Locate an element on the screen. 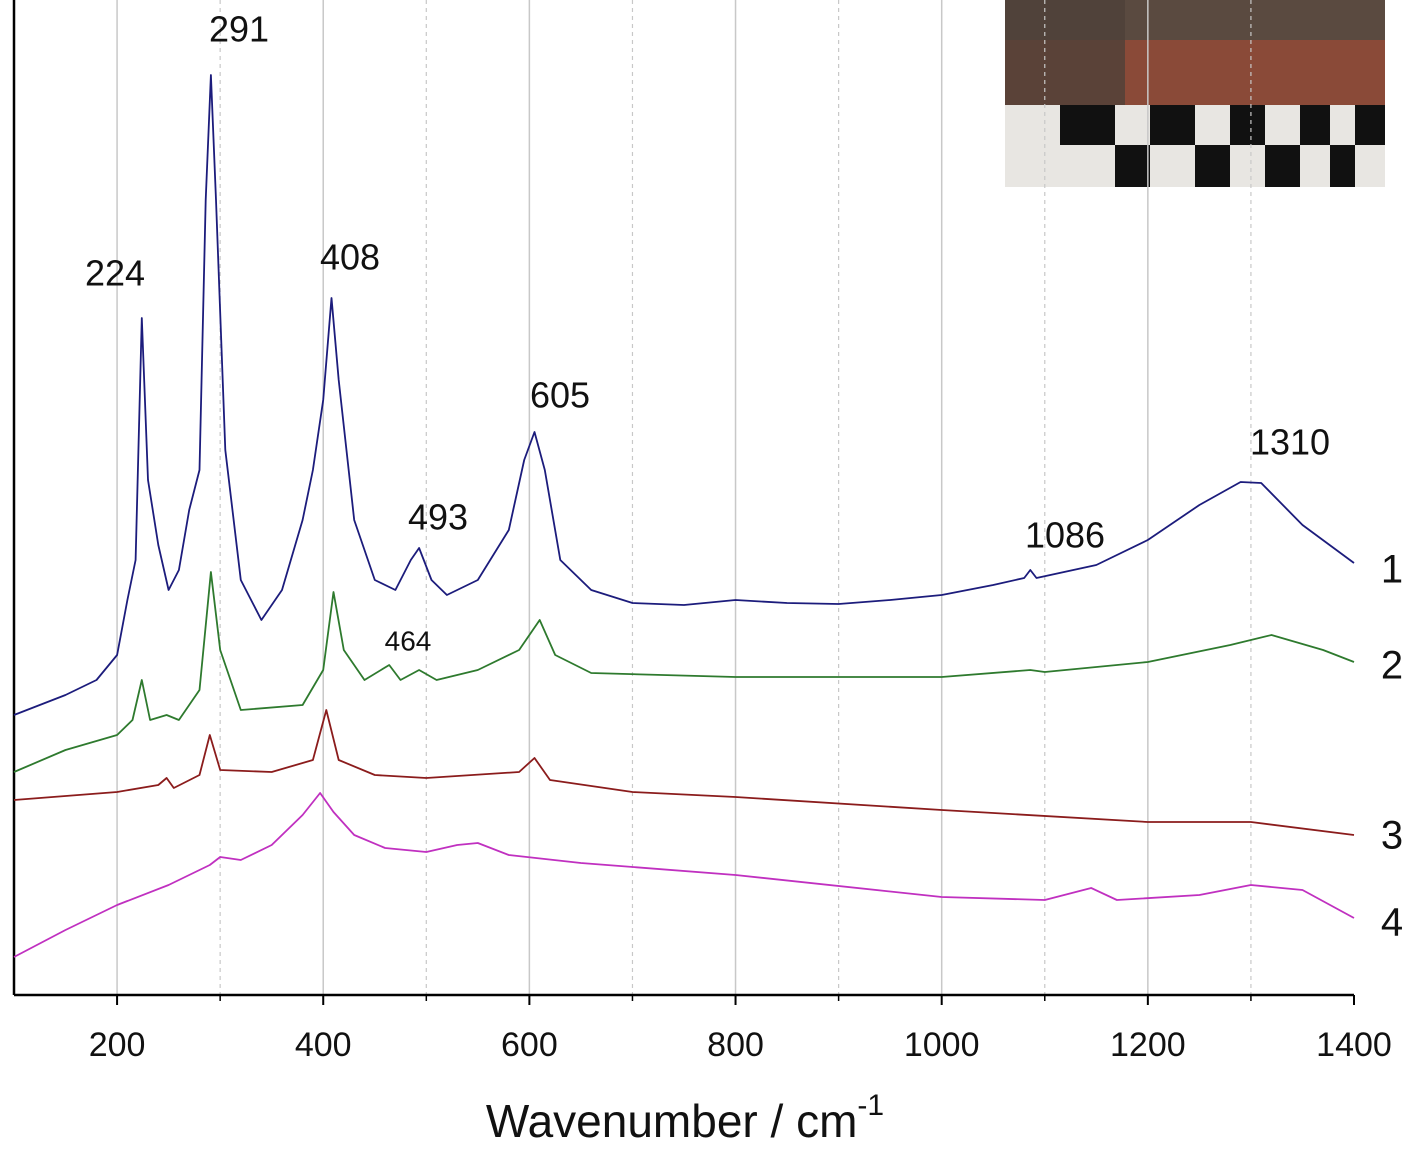 This screenshot has height=1158, width=1414. x-axis-title: Wavenumber / cm-1 is located at coordinates (685, 1118).